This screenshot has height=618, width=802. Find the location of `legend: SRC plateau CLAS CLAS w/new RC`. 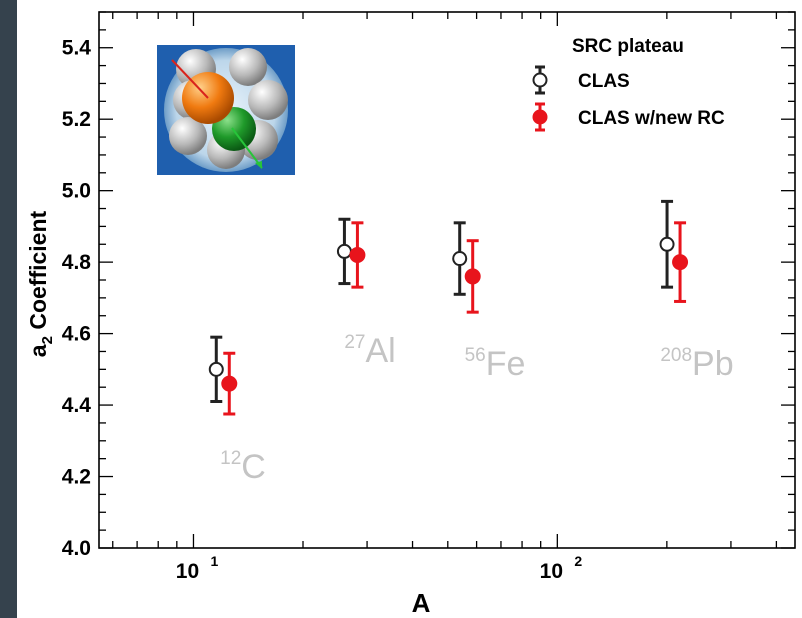

legend: SRC plateau CLAS CLAS w/new RC is located at coordinates (628, 84).